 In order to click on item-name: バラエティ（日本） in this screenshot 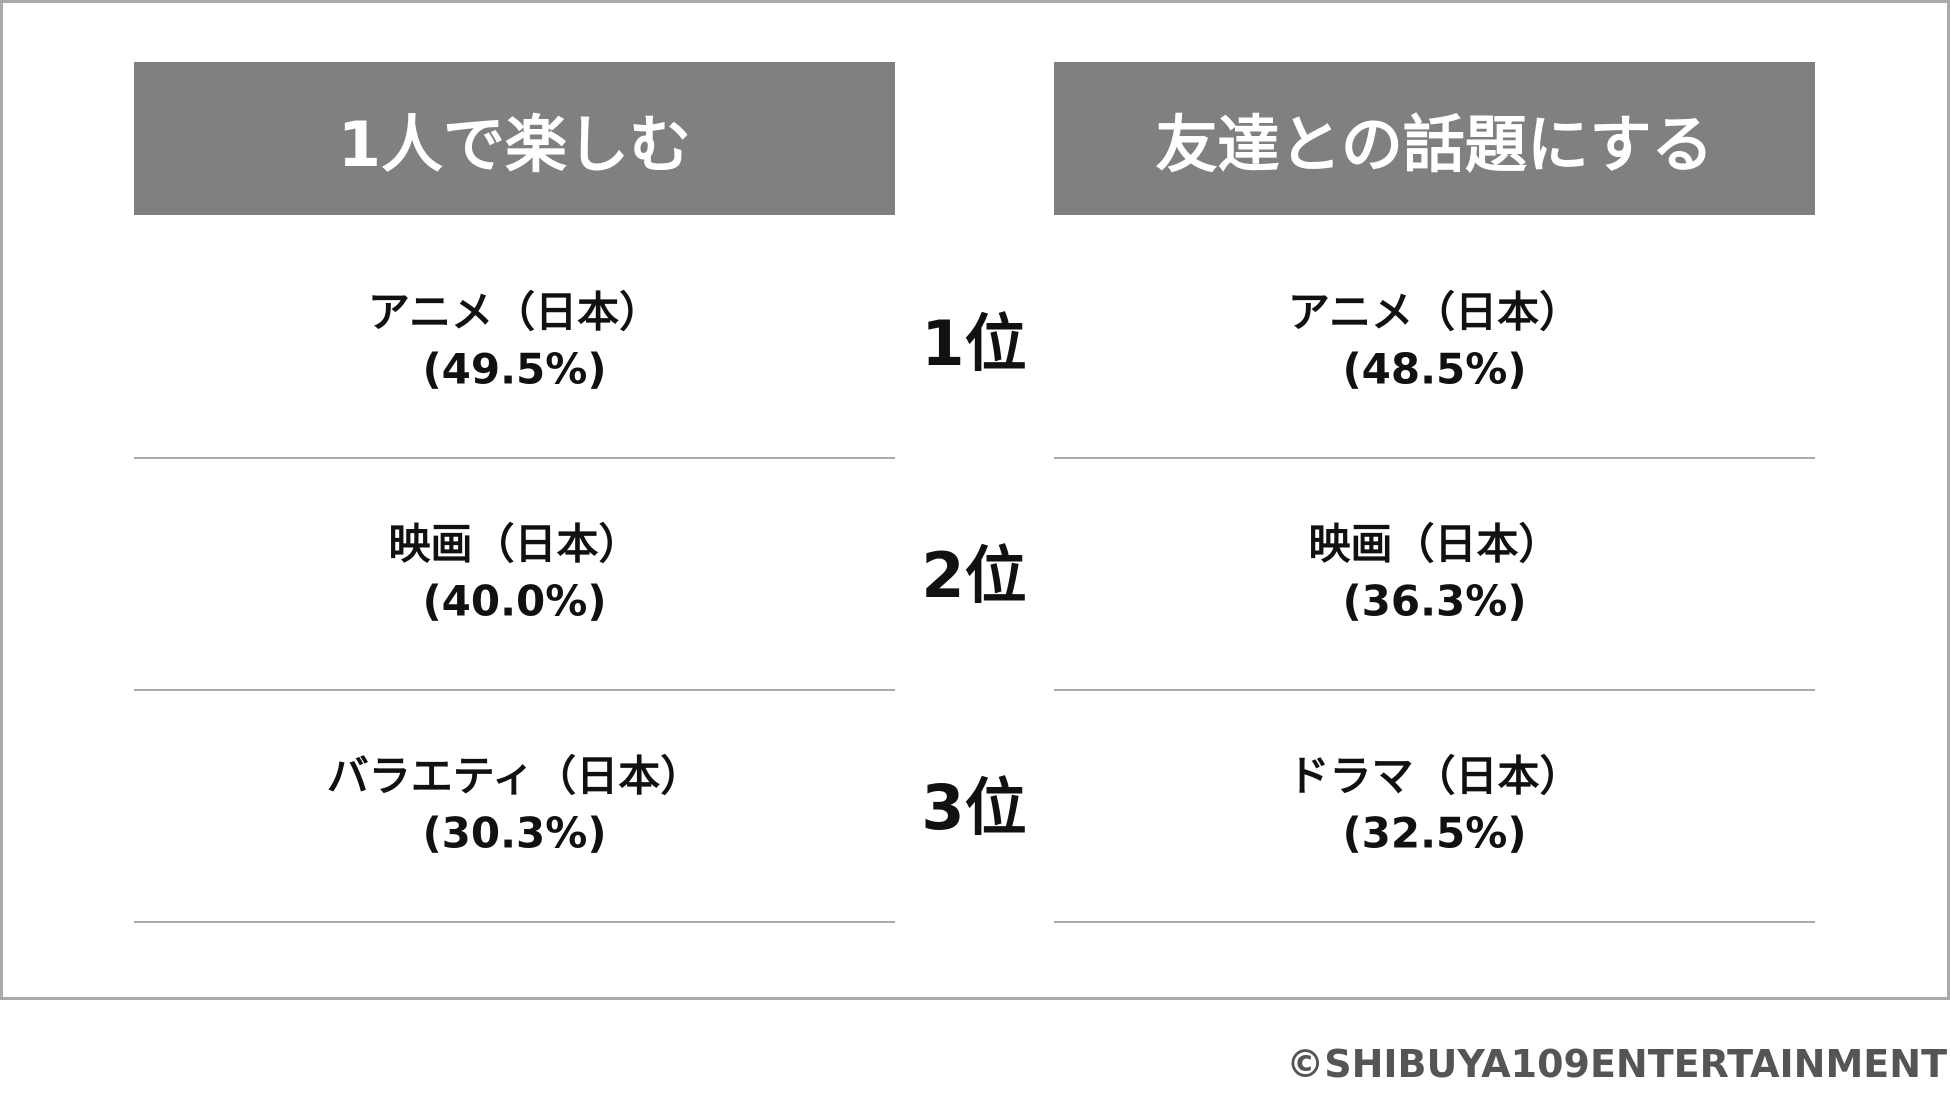, I will do `click(514, 776)`.